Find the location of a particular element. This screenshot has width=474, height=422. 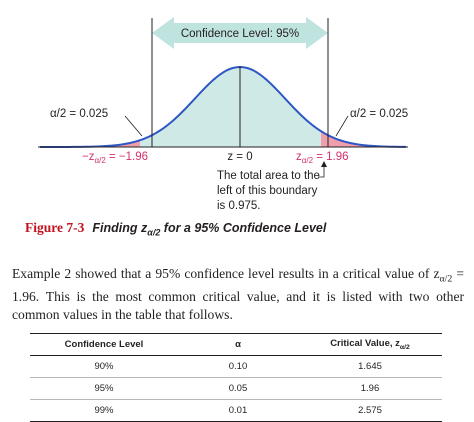

table-cell: 90% is located at coordinates (104, 366).